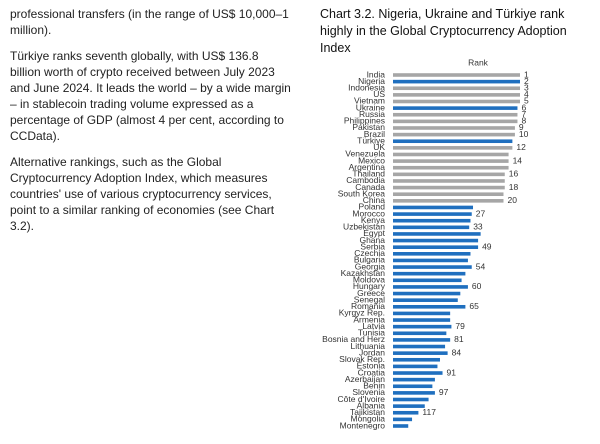 The height and width of the screenshot is (444, 600). What do you see at coordinates (369, 286) in the screenshot?
I see `category-label: Hungary` at bounding box center [369, 286].